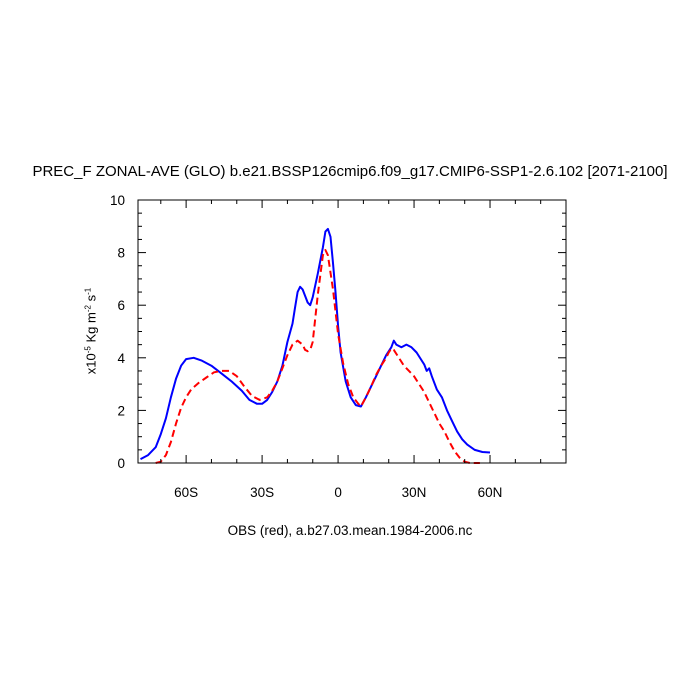 This screenshot has width=700, height=700. What do you see at coordinates (262, 492) in the screenshot?
I see `x-tick-label: 30S` at bounding box center [262, 492].